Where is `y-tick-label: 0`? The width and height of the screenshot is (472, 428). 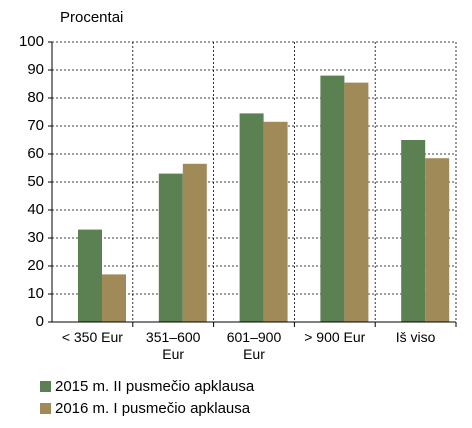
y-tick-label: 0 is located at coordinates (40, 321).